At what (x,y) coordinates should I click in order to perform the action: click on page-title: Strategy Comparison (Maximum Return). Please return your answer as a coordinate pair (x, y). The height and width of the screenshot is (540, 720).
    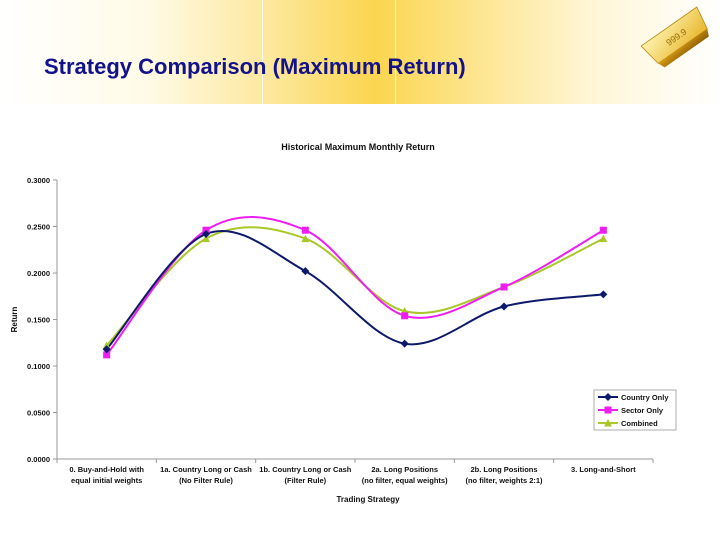
    Looking at the image, I should click on (255, 66).